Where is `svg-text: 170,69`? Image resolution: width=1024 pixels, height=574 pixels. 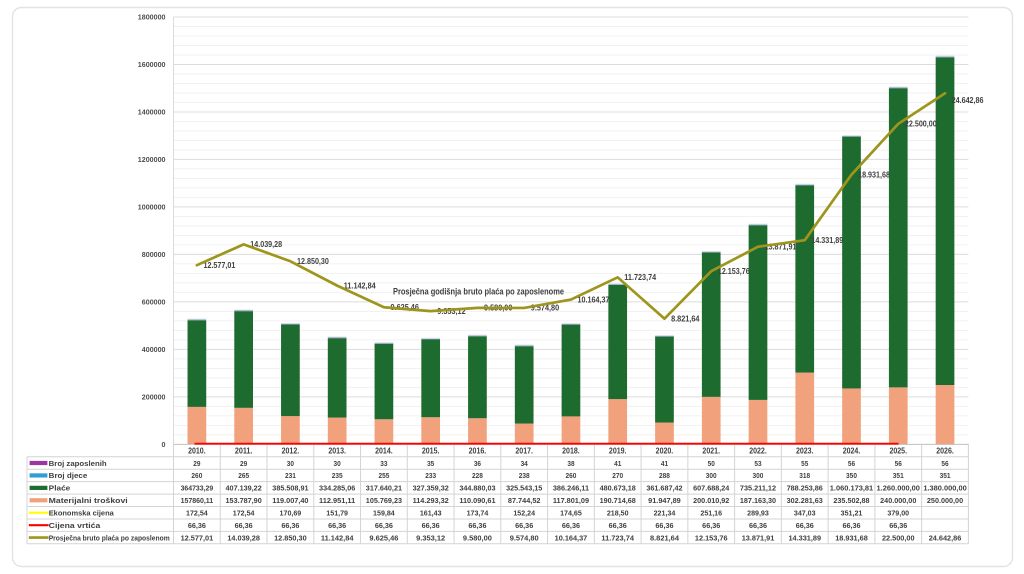 svg-text: 170,69 is located at coordinates (291, 513).